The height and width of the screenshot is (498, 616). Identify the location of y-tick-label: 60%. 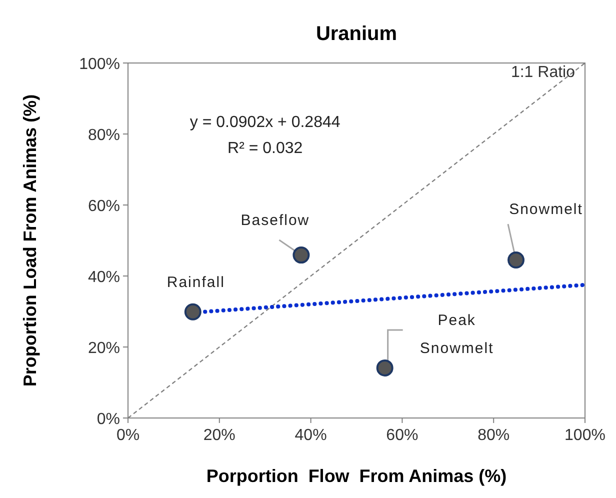
(104, 206).